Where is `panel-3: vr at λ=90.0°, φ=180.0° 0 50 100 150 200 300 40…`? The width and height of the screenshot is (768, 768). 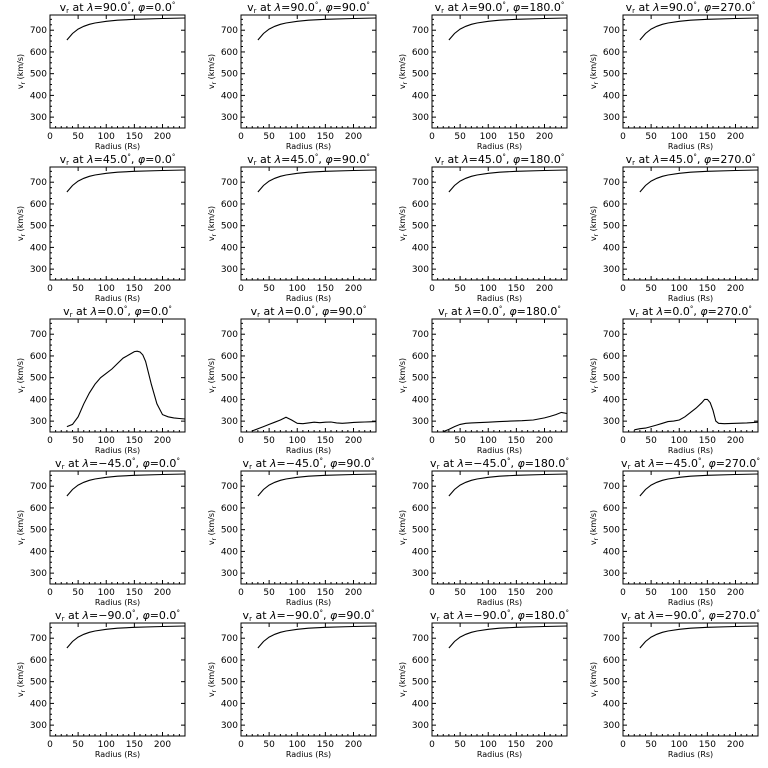
panel-3: vr at λ=90.0°, φ=180.0° 0 50 100 150 200 300 40… is located at coordinates (483, 76).